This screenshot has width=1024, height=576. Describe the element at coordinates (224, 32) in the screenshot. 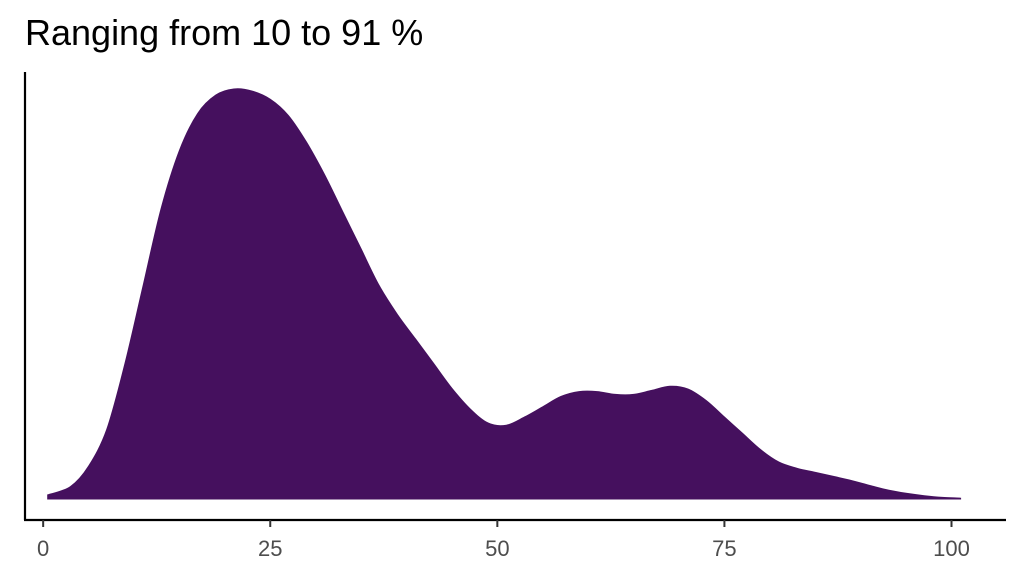

I see `chart-title: Ranging from 10 to 91 %` at that location.